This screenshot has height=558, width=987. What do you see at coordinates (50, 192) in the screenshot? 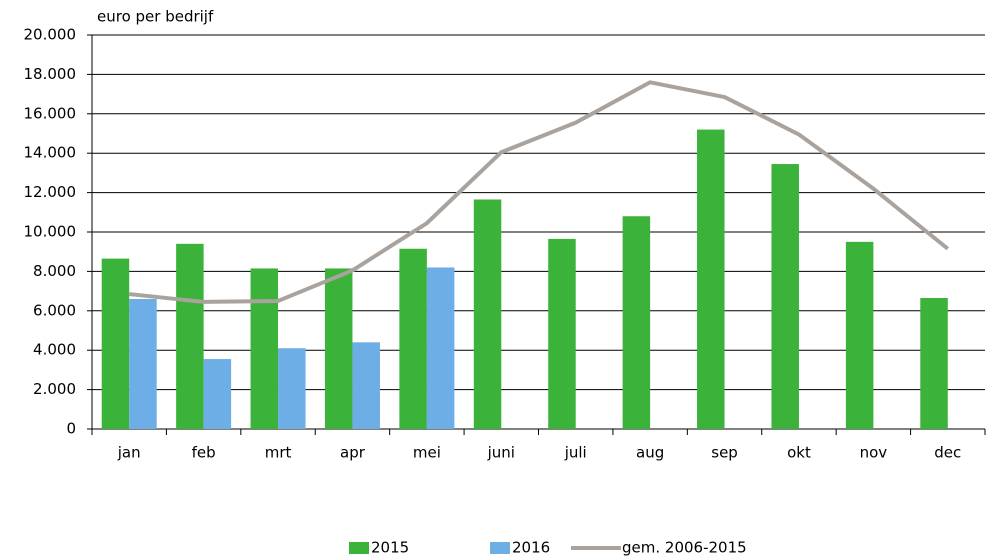
I see `y-tick-label: 12.000` at bounding box center [50, 192].